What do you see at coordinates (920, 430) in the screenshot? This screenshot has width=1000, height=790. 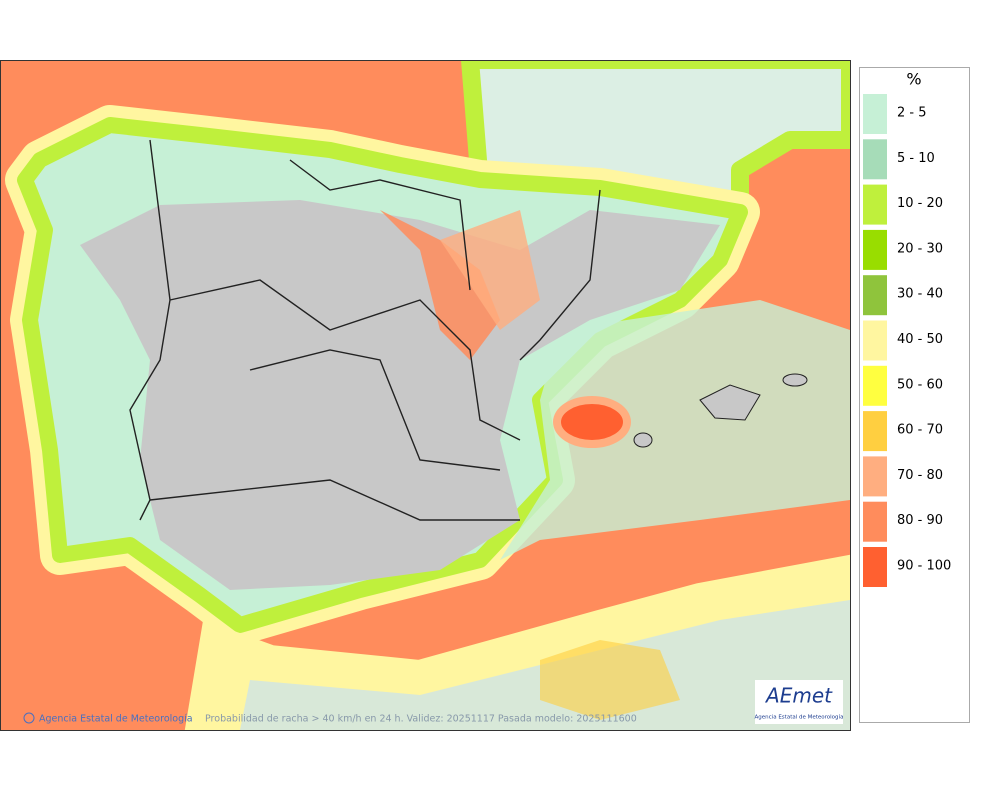 I see `legend-label: 60 - 70` at bounding box center [920, 430].